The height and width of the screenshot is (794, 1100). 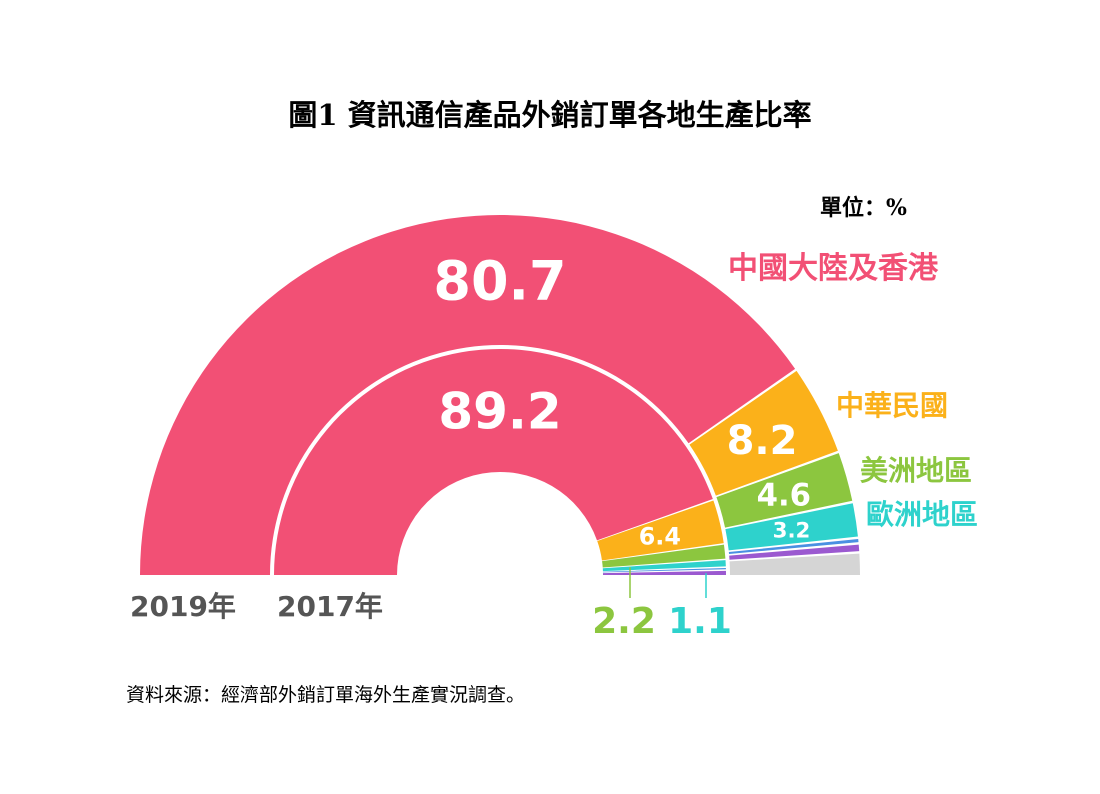 I want to click on legend-label-美洲地區: 美洲地區, so click(x=916, y=470).